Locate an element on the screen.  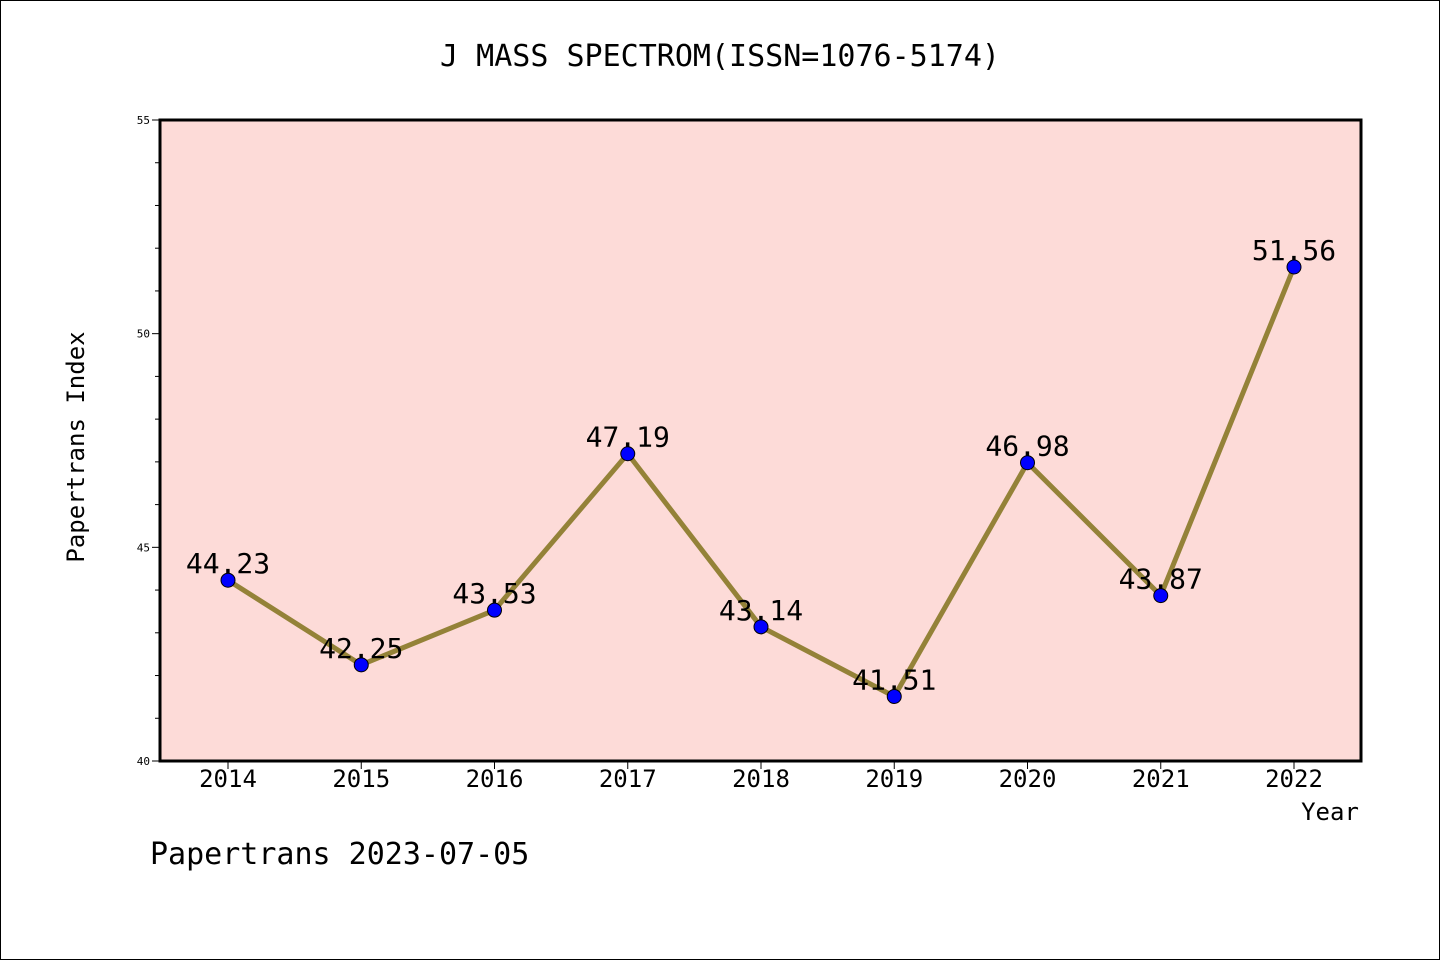
data-label-2019: 41.51 is located at coordinates (894, 679).